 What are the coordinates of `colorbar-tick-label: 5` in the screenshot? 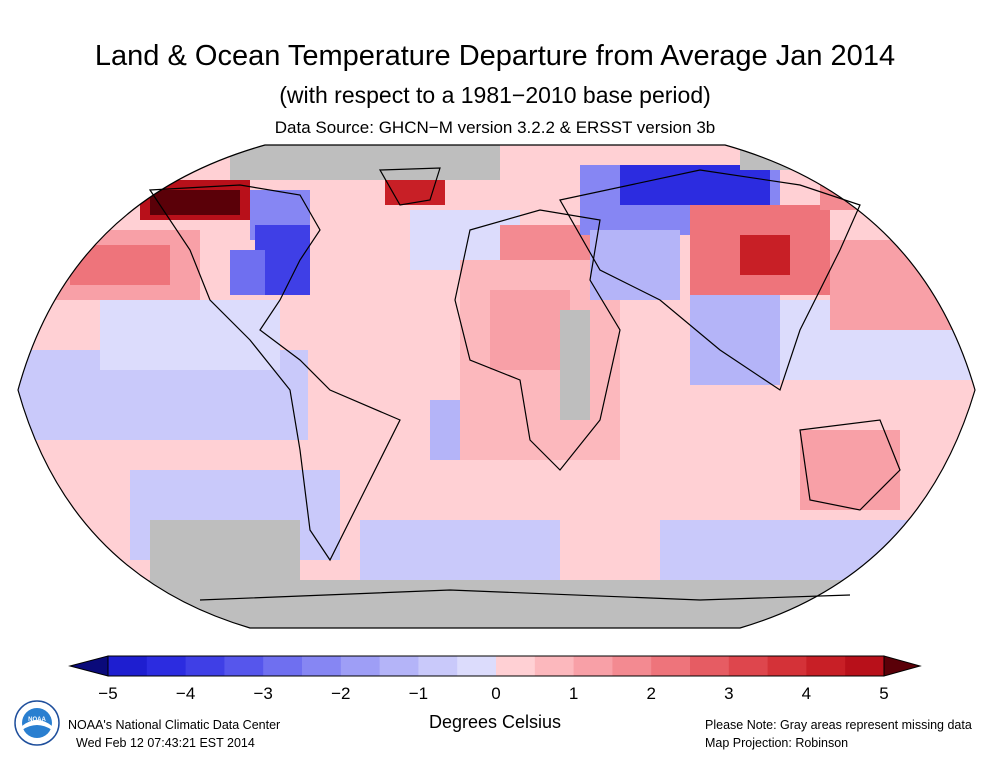 It's located at (884, 693).